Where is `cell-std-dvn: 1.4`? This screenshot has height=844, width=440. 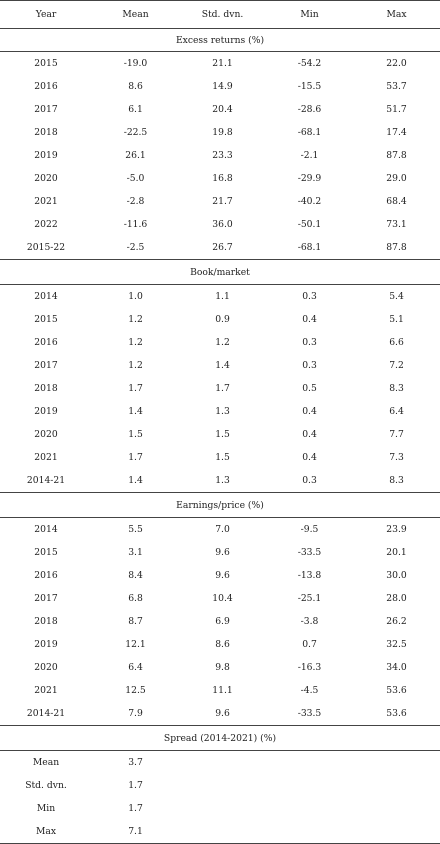 cell-std-dvn: 1.4 is located at coordinates (222, 365).